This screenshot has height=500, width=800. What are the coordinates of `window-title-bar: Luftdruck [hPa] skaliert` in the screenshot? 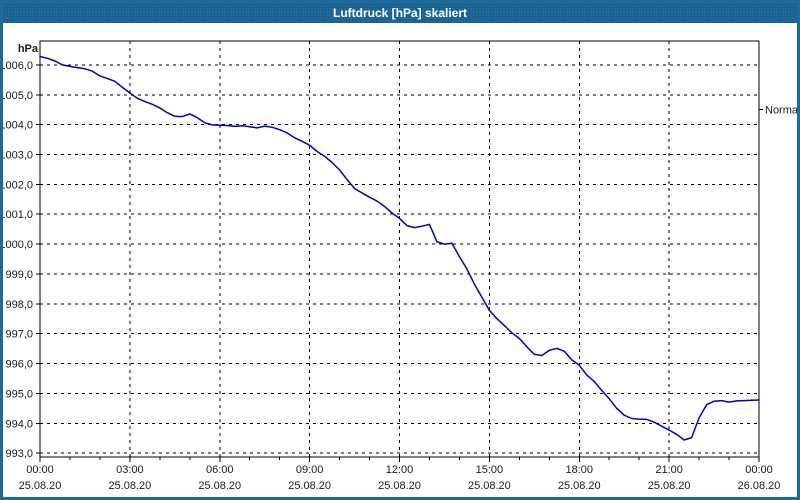 It's located at (400, 13).